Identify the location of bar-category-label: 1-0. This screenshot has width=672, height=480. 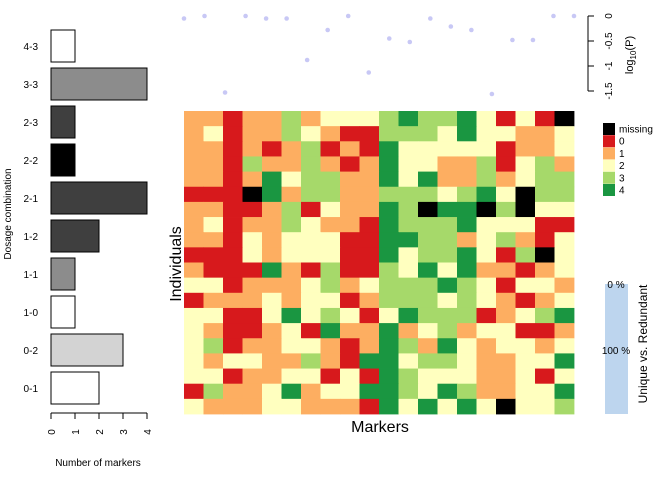
(31, 313).